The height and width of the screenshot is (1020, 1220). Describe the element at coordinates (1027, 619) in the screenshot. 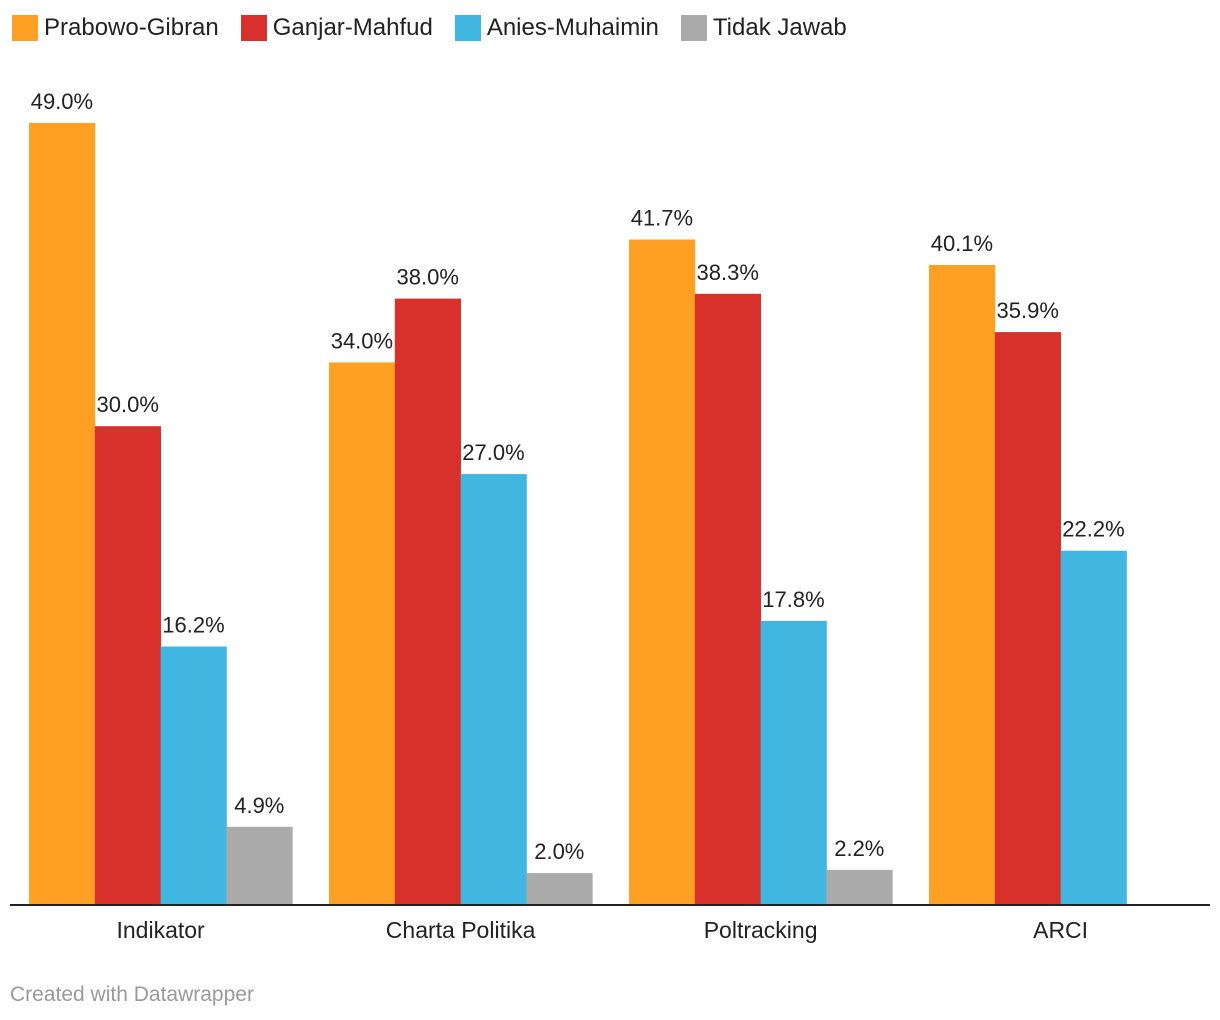

I see `bar-ganjar-mahfud-arci` at that location.